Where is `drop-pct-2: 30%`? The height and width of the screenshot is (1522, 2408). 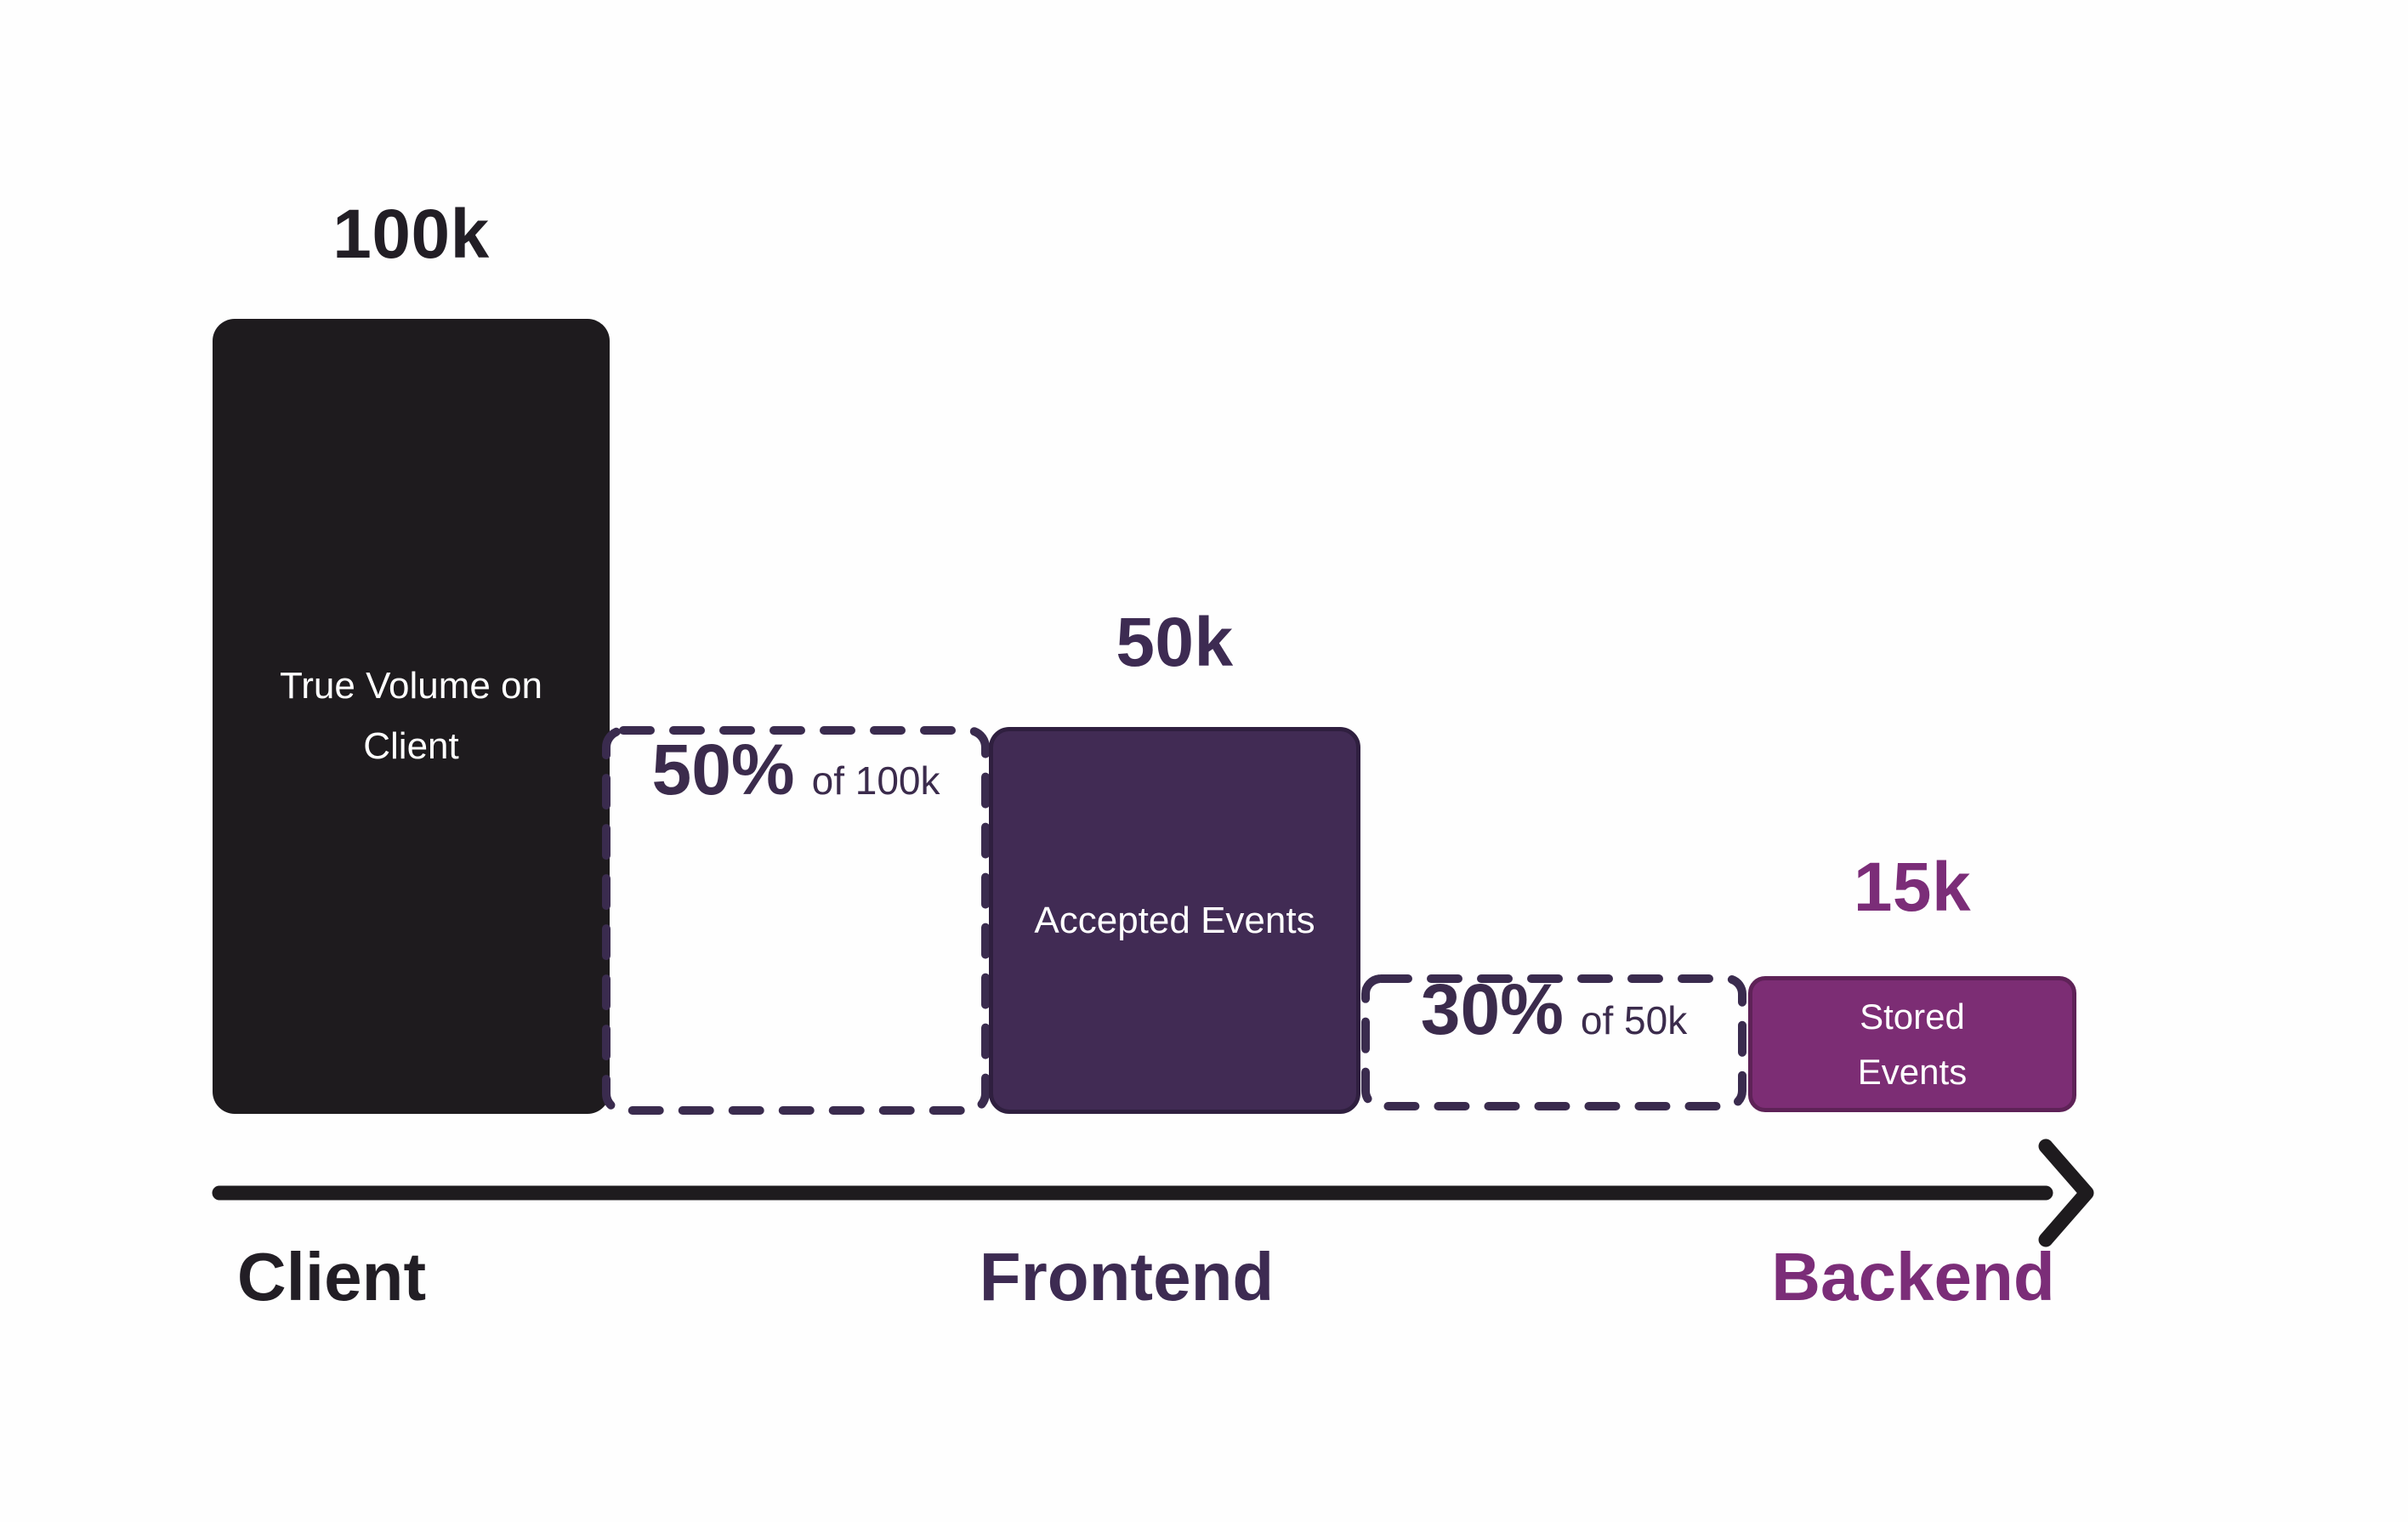
drop-pct-2: 30% is located at coordinates (1492, 1009).